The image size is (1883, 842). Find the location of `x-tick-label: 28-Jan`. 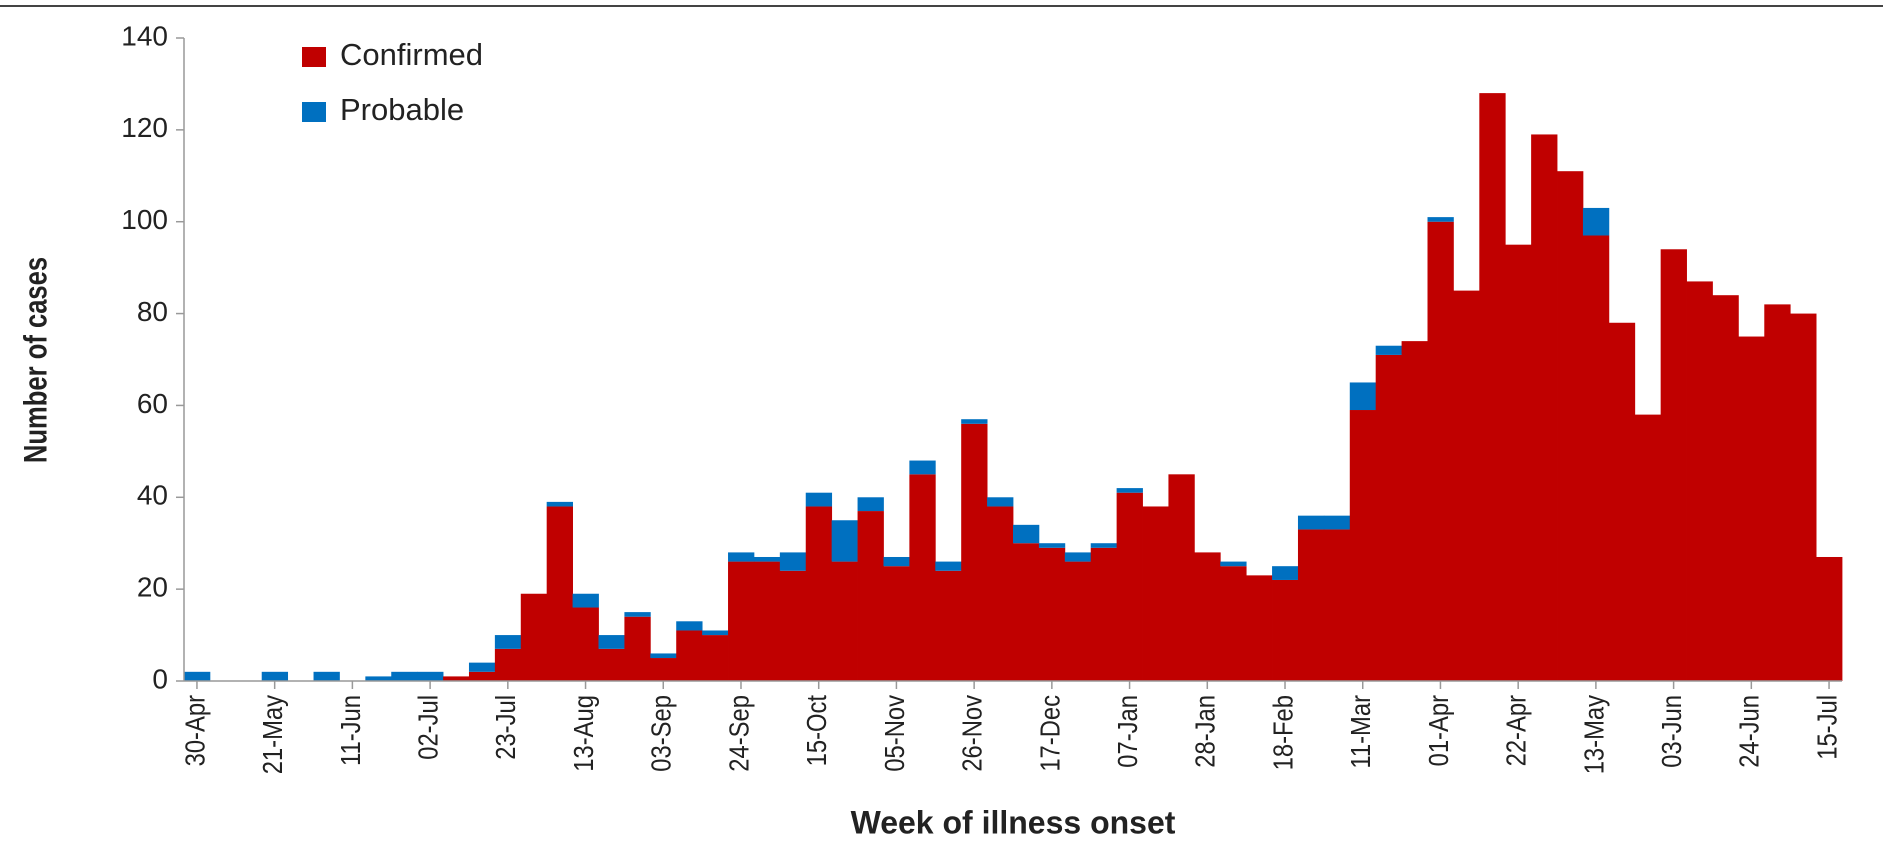

x-tick-label: 28-Jan is located at coordinates (1205, 731).